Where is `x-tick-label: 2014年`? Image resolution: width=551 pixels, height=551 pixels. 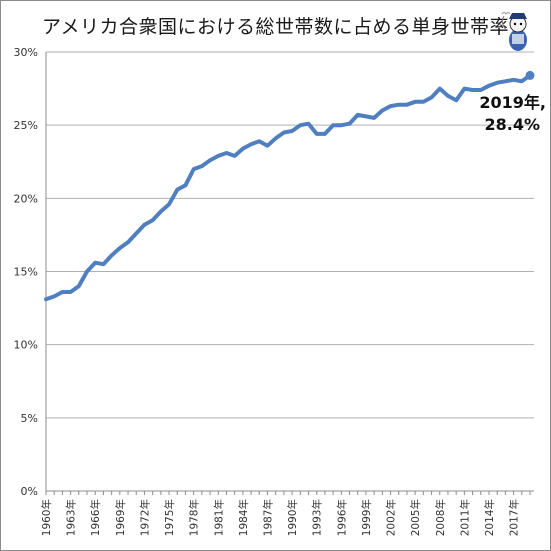
x-tick-label: 2014年 is located at coordinates (489, 517).